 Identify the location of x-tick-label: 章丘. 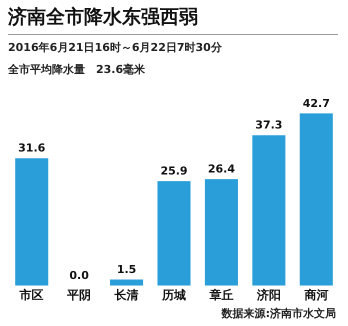
(221, 295).